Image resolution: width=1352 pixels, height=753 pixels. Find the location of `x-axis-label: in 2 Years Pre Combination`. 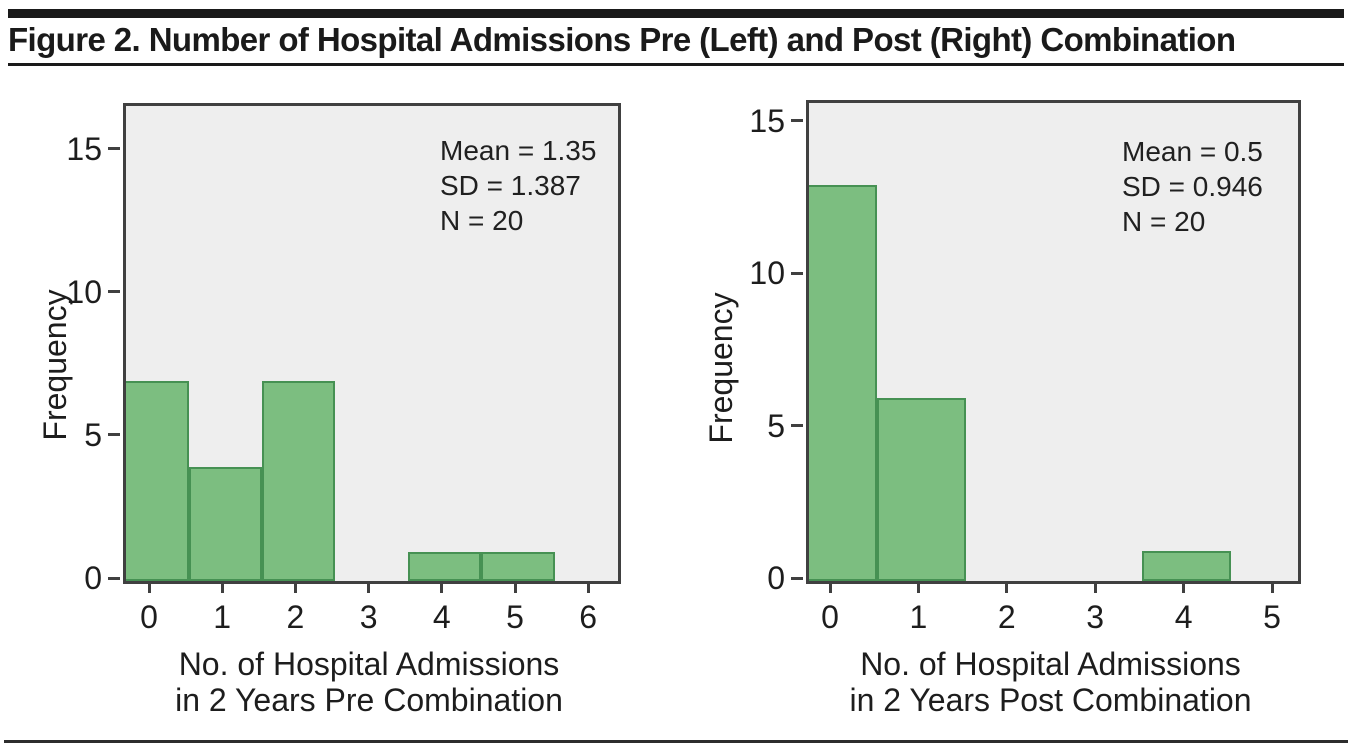

x-axis-label: in 2 Years Pre Combination is located at coordinates (369, 700).